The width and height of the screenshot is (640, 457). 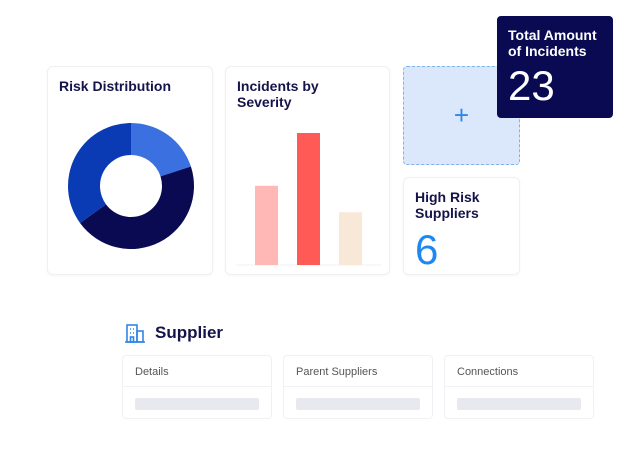 I want to click on risk-distribution-card: Risk Distribution, so click(x=130, y=170).